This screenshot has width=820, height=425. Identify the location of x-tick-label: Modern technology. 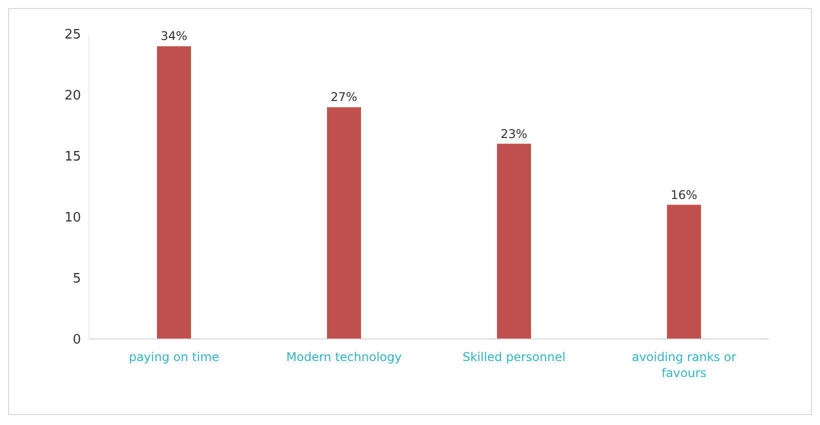
(344, 357).